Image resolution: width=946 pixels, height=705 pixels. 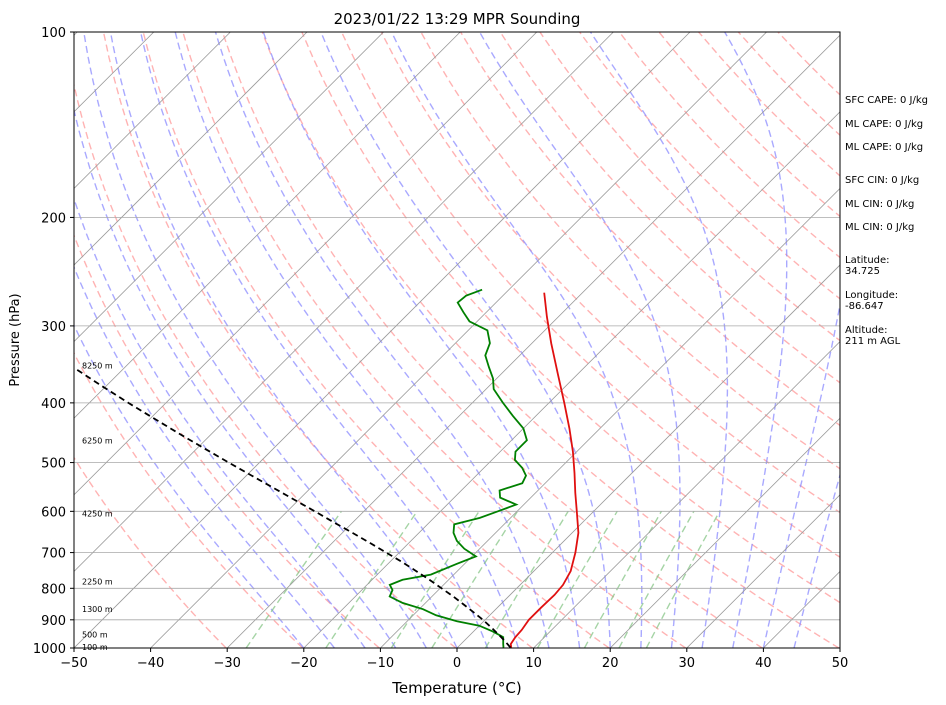 What do you see at coordinates (884, 124) in the screenshot?
I see `ml-cape-text: ML CAPE: 0 J/kg` at bounding box center [884, 124].